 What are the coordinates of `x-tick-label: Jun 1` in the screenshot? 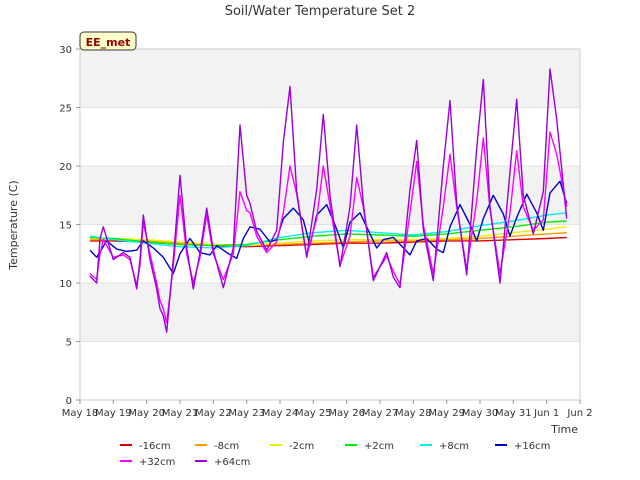 It's located at (546, 413).